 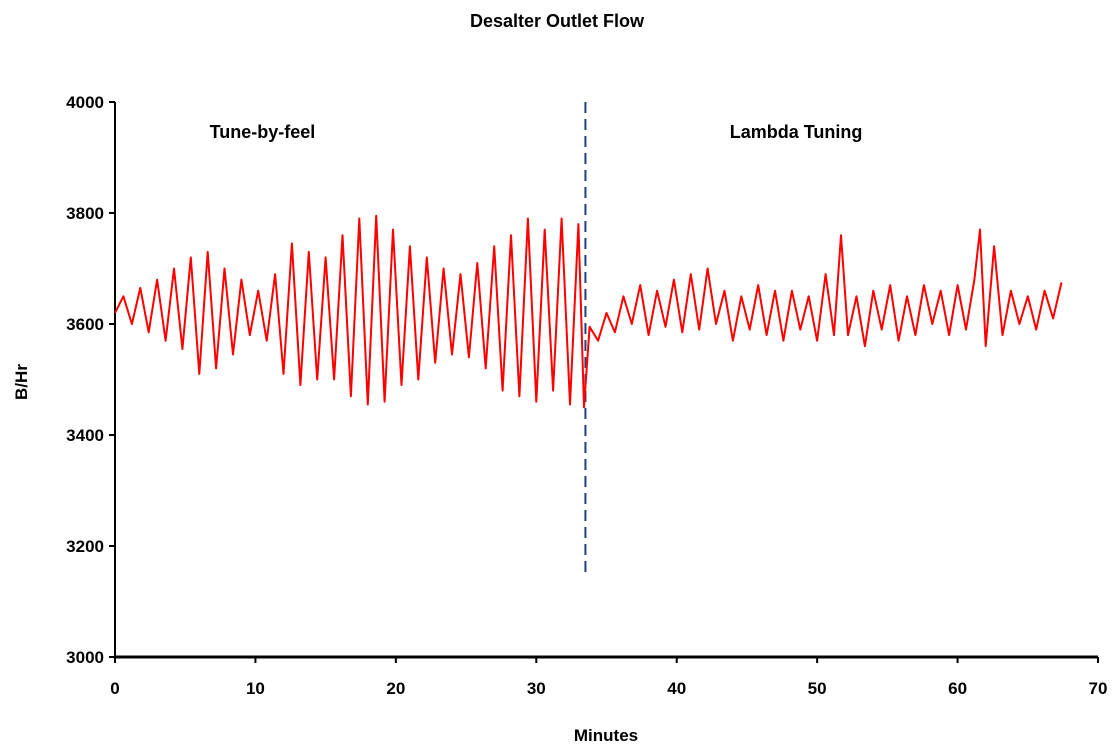 What do you see at coordinates (255, 688) in the screenshot?
I see `x-tick-label: 10` at bounding box center [255, 688].